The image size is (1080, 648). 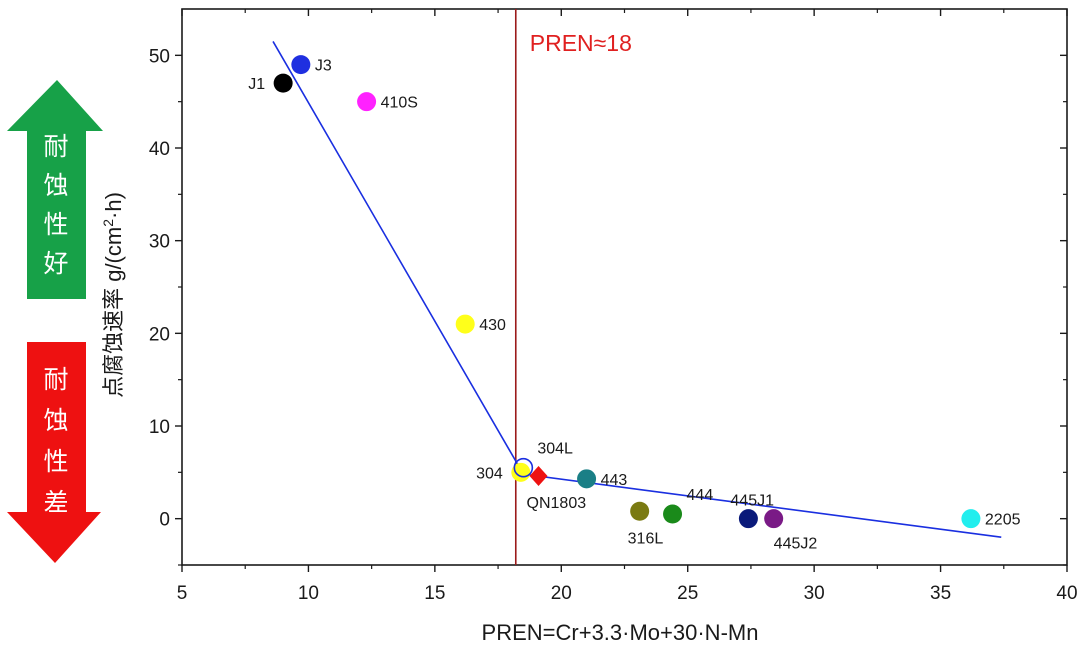 What do you see at coordinates (489, 473) in the screenshot?
I see `point-label-304: 304` at bounding box center [489, 473].